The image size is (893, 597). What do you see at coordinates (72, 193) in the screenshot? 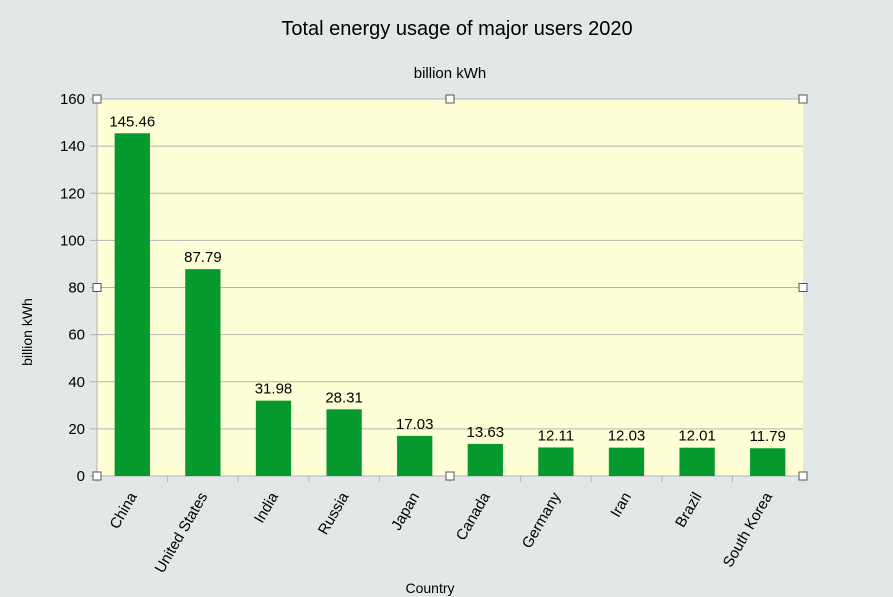
I see `y-tick-label: 120` at bounding box center [72, 193].